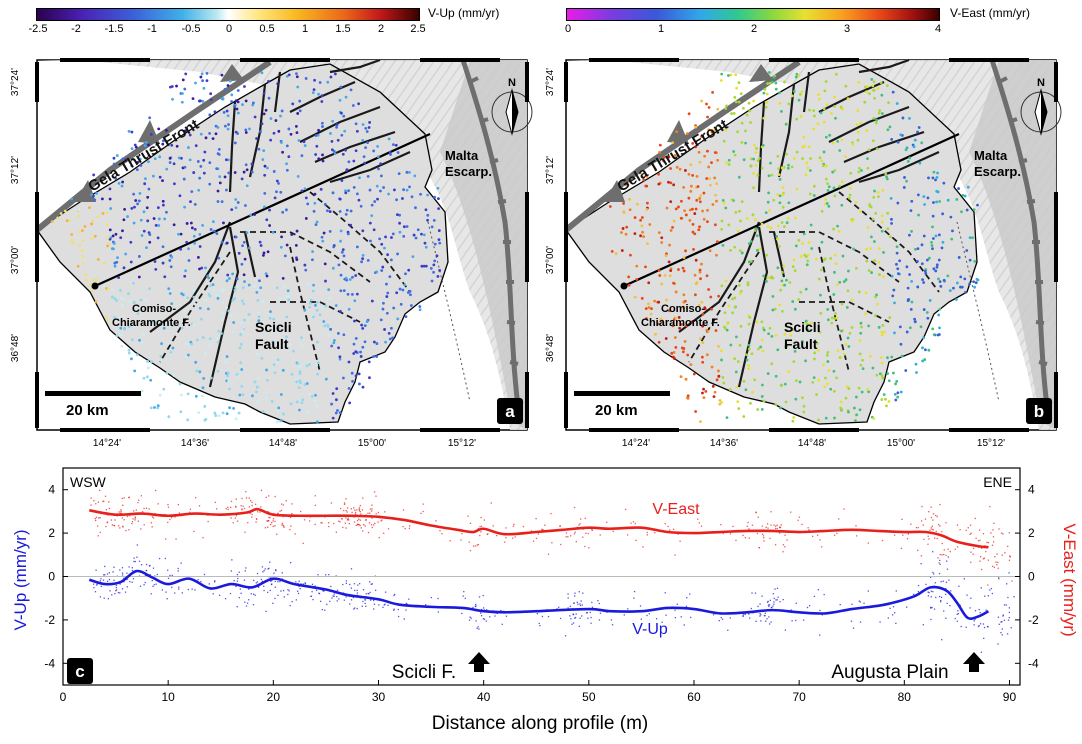 The image size is (1082, 744). Describe the element at coordinates (1033, 620) in the screenshot. I see `y-tick-label-right: -2` at that location.